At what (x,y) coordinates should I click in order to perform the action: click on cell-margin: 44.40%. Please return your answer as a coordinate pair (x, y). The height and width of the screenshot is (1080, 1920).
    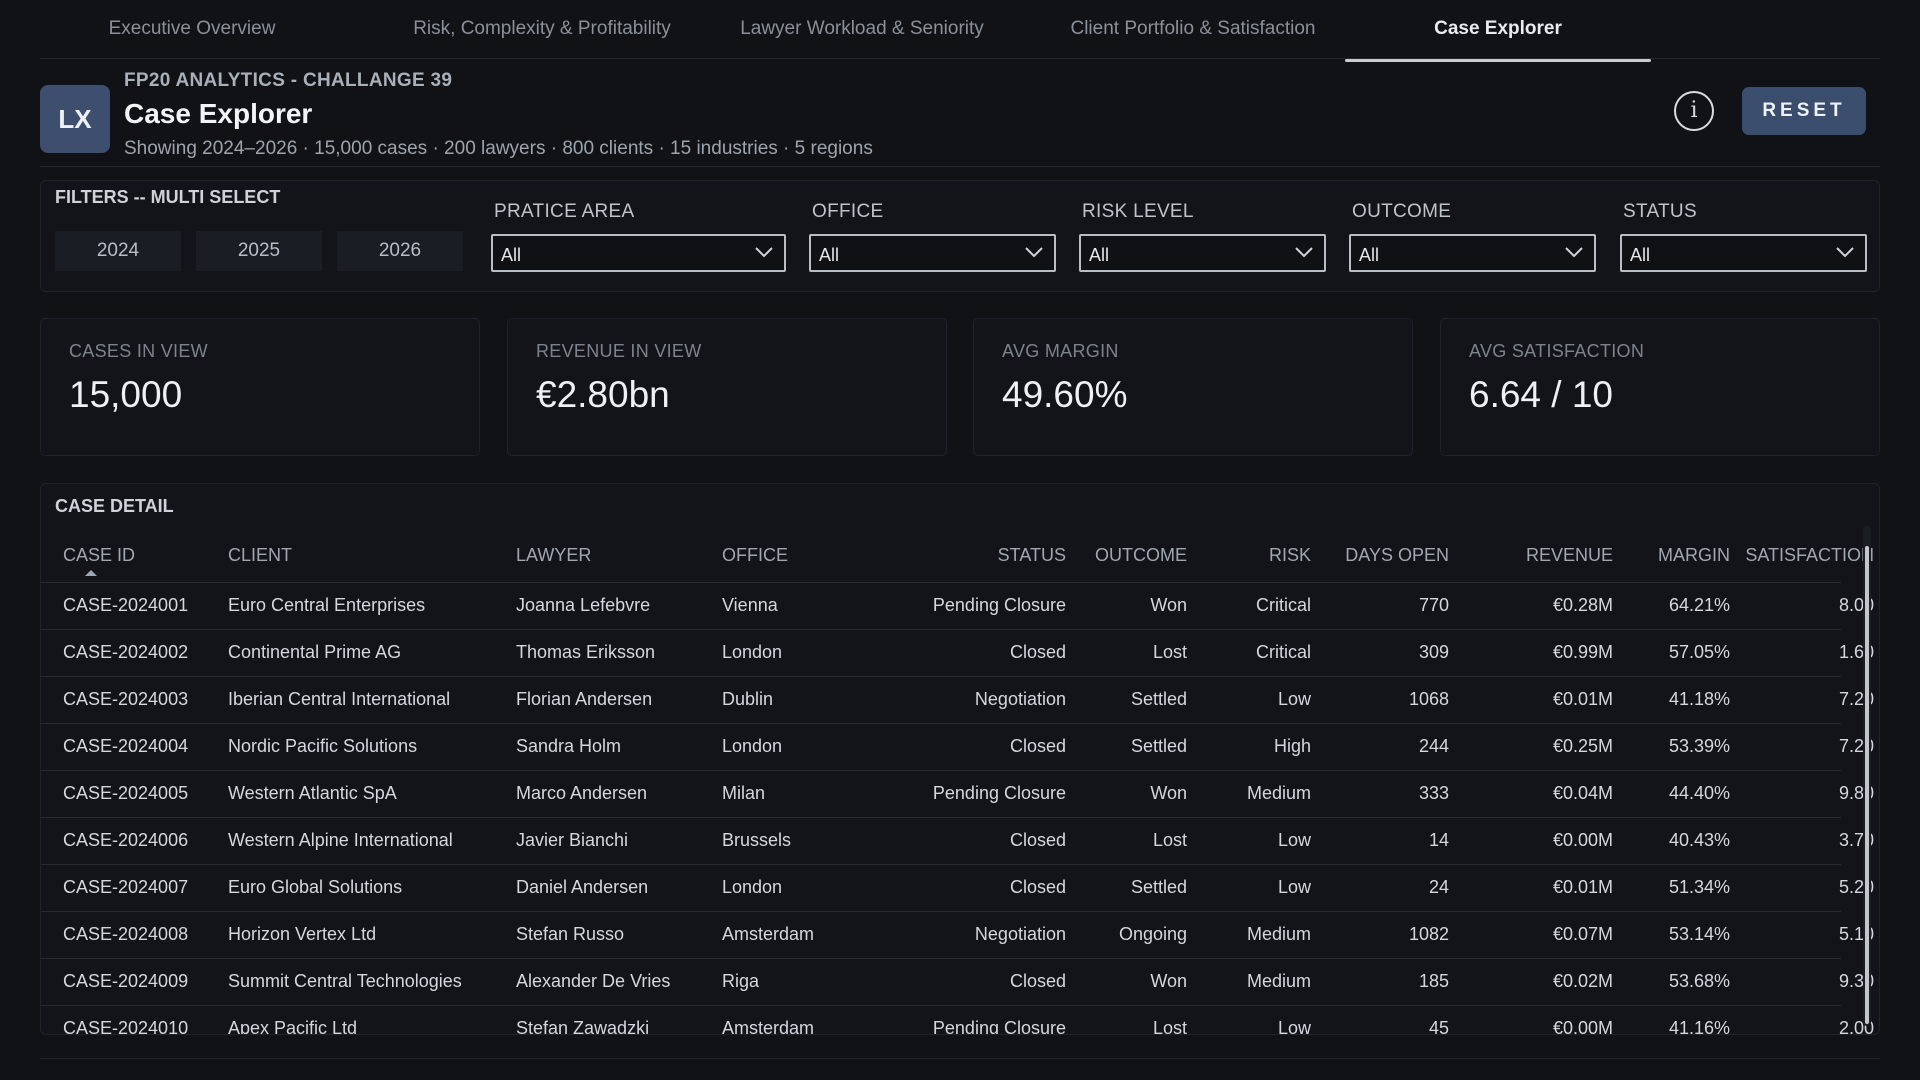
    Looking at the image, I should click on (1699, 793).